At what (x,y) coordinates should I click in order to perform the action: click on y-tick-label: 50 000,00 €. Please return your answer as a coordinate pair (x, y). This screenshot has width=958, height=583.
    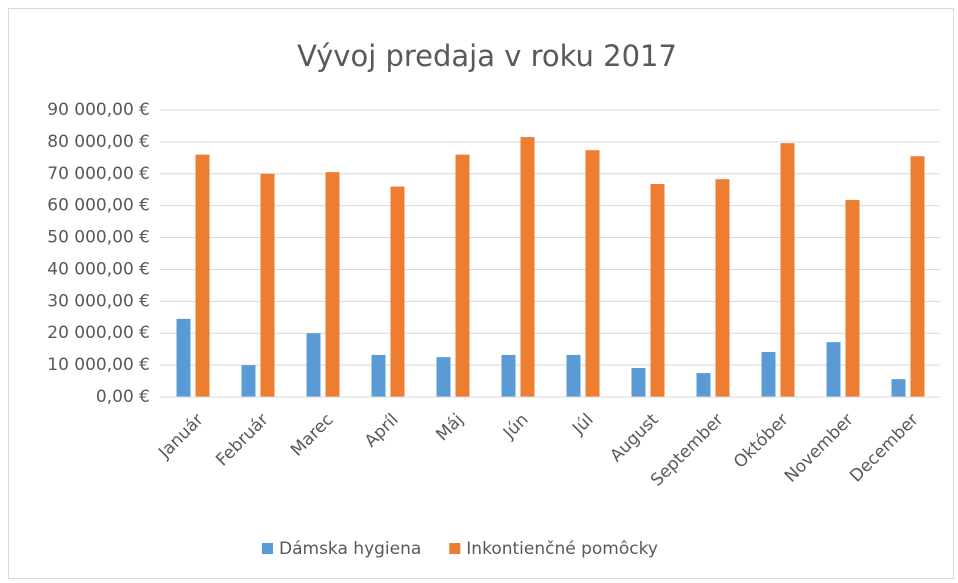
    Looking at the image, I should click on (98, 238).